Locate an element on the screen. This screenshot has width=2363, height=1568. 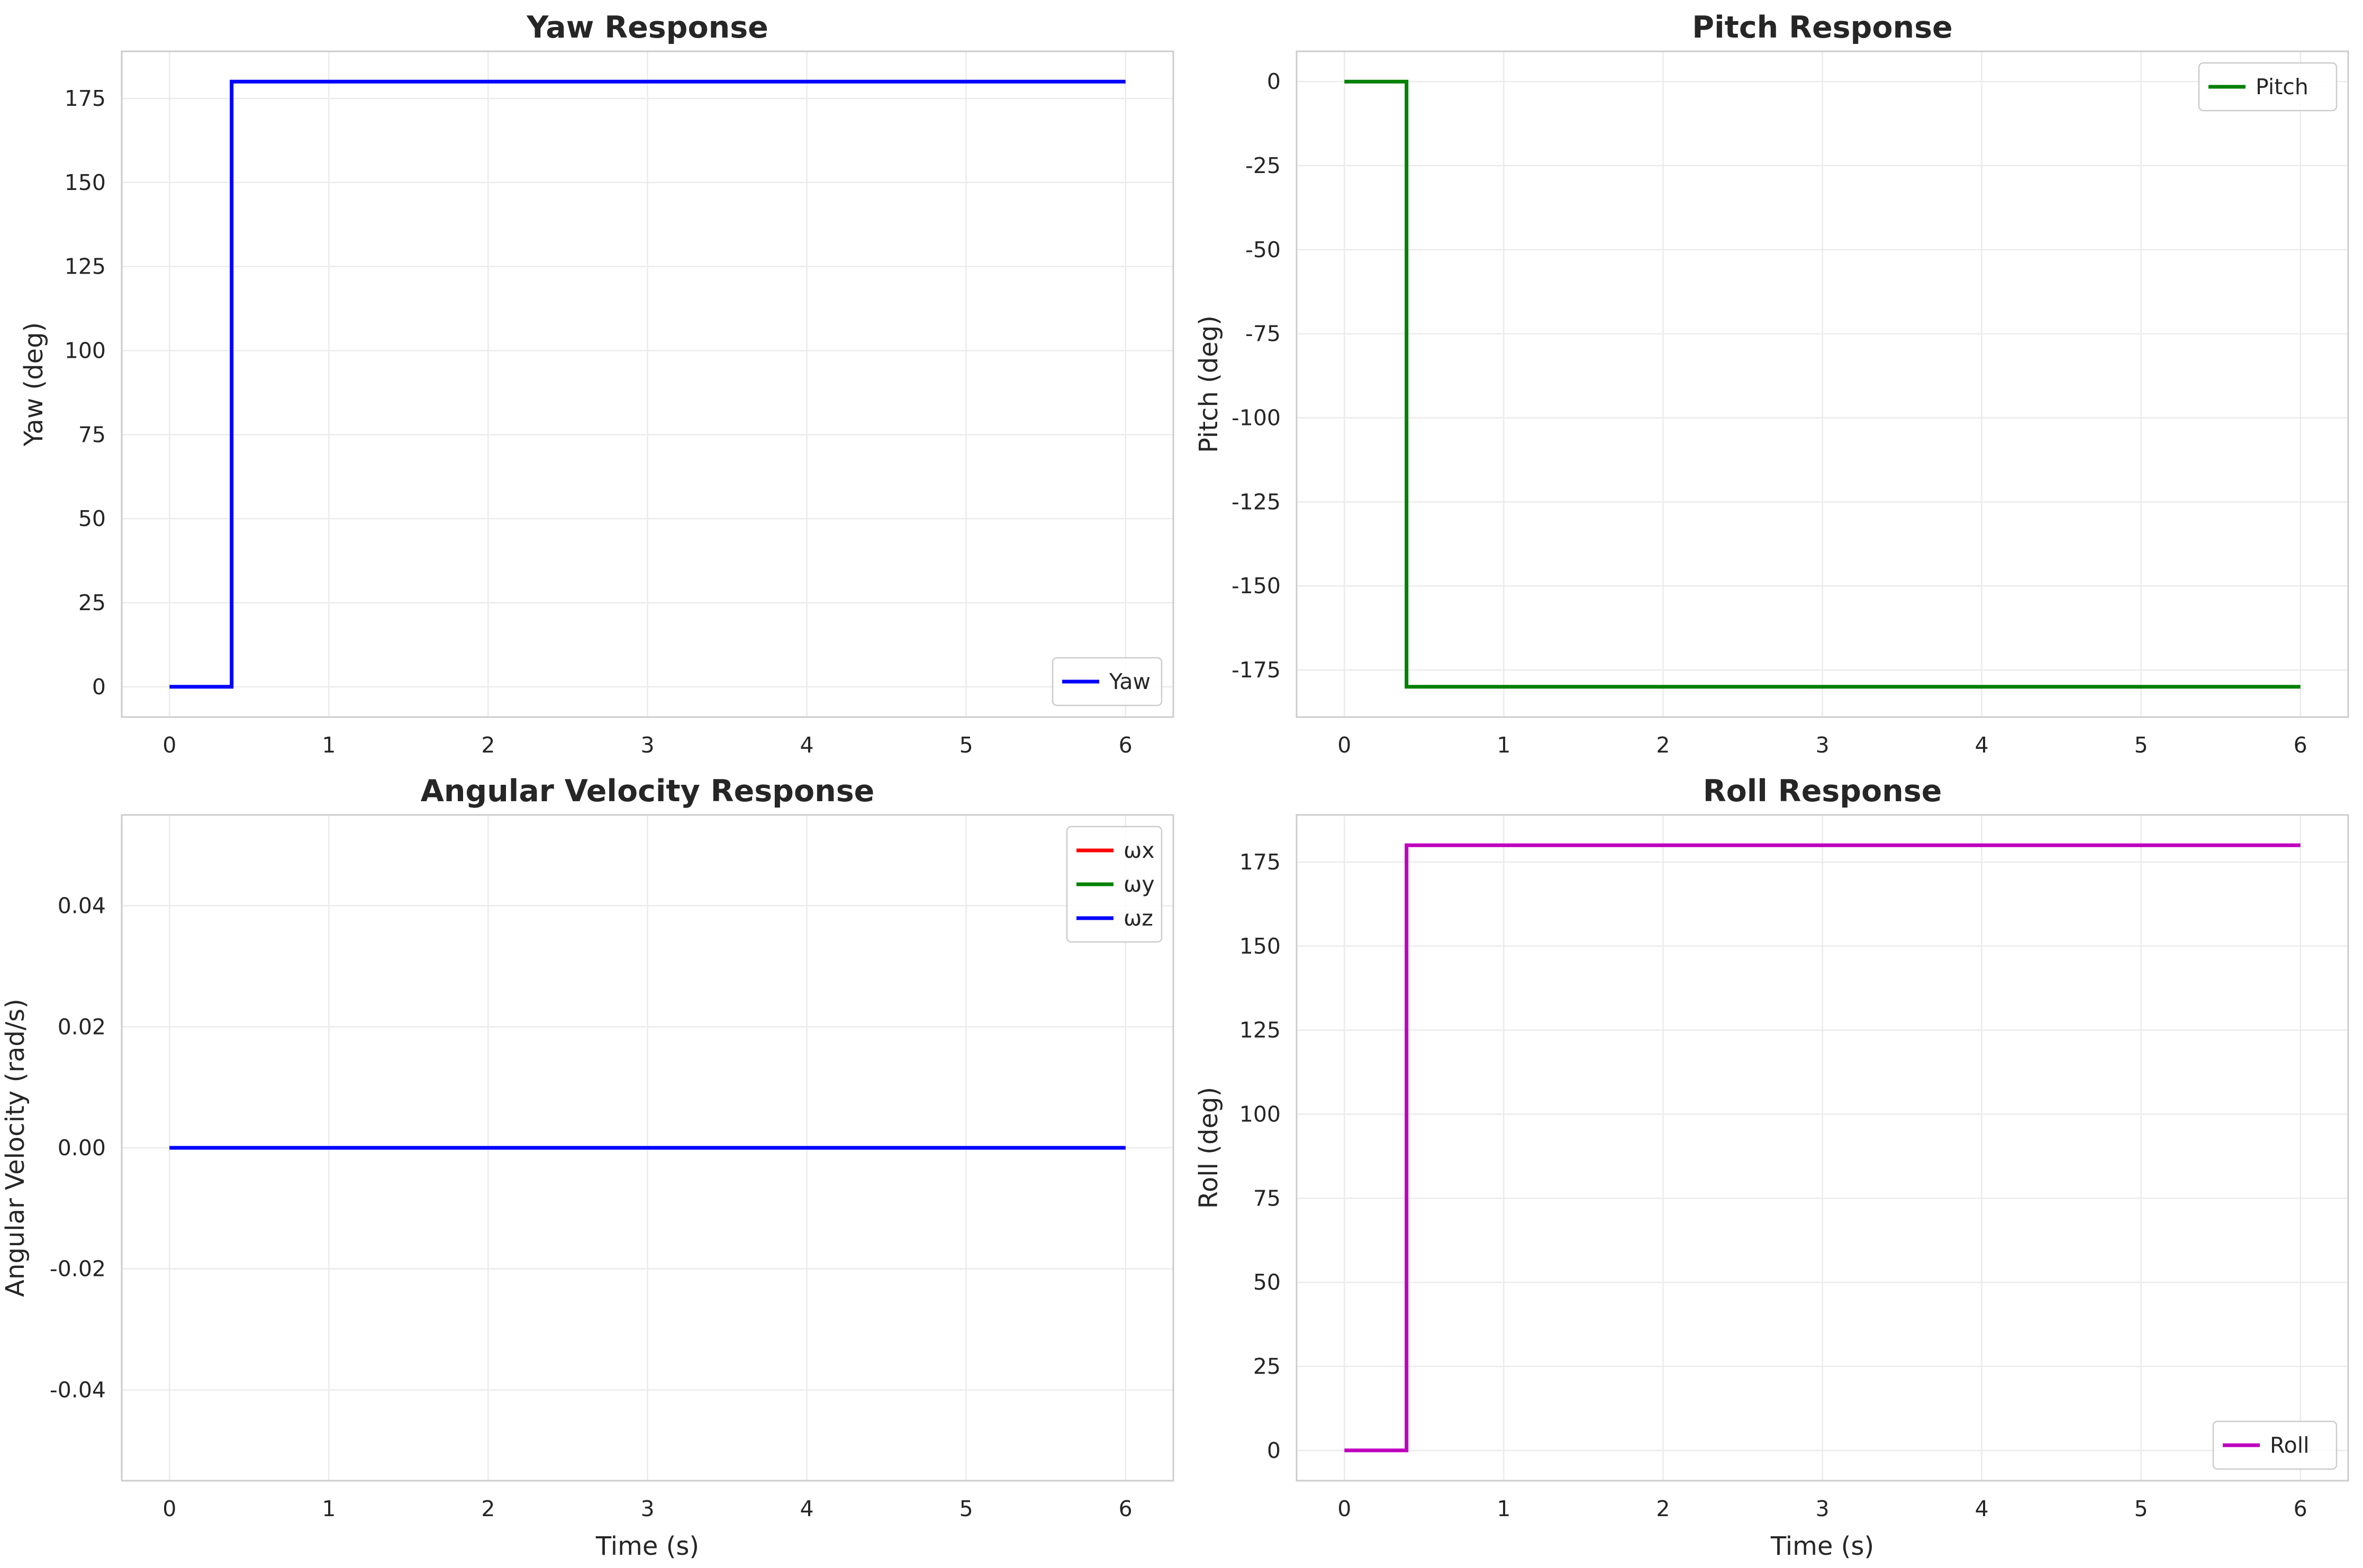
y-tick-label: -100 is located at coordinates (1256, 418).